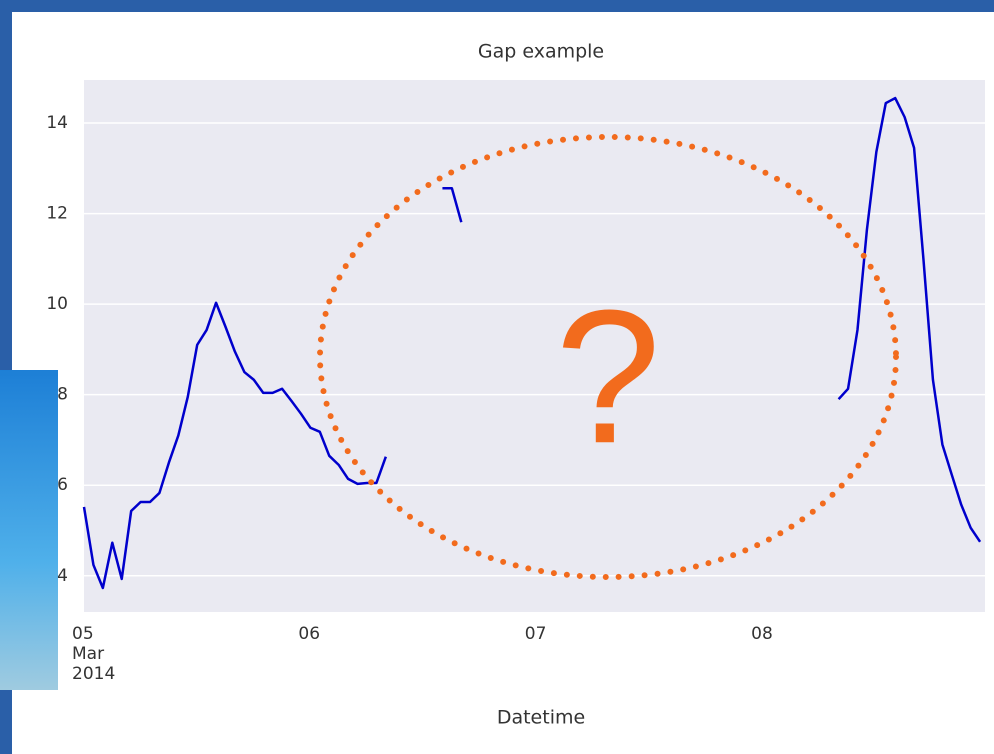  Describe the element at coordinates (29, 530) in the screenshot. I see `background-photo` at that location.